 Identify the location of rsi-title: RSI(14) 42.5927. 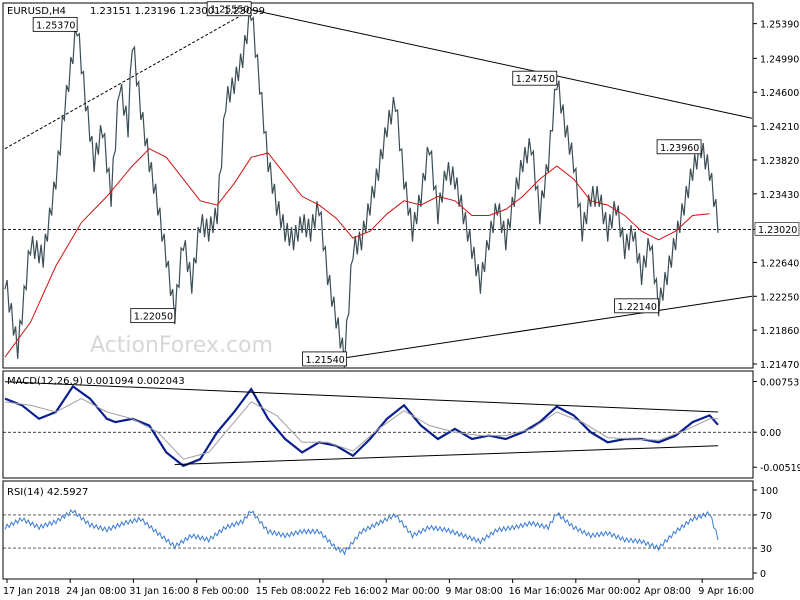
(47, 492).